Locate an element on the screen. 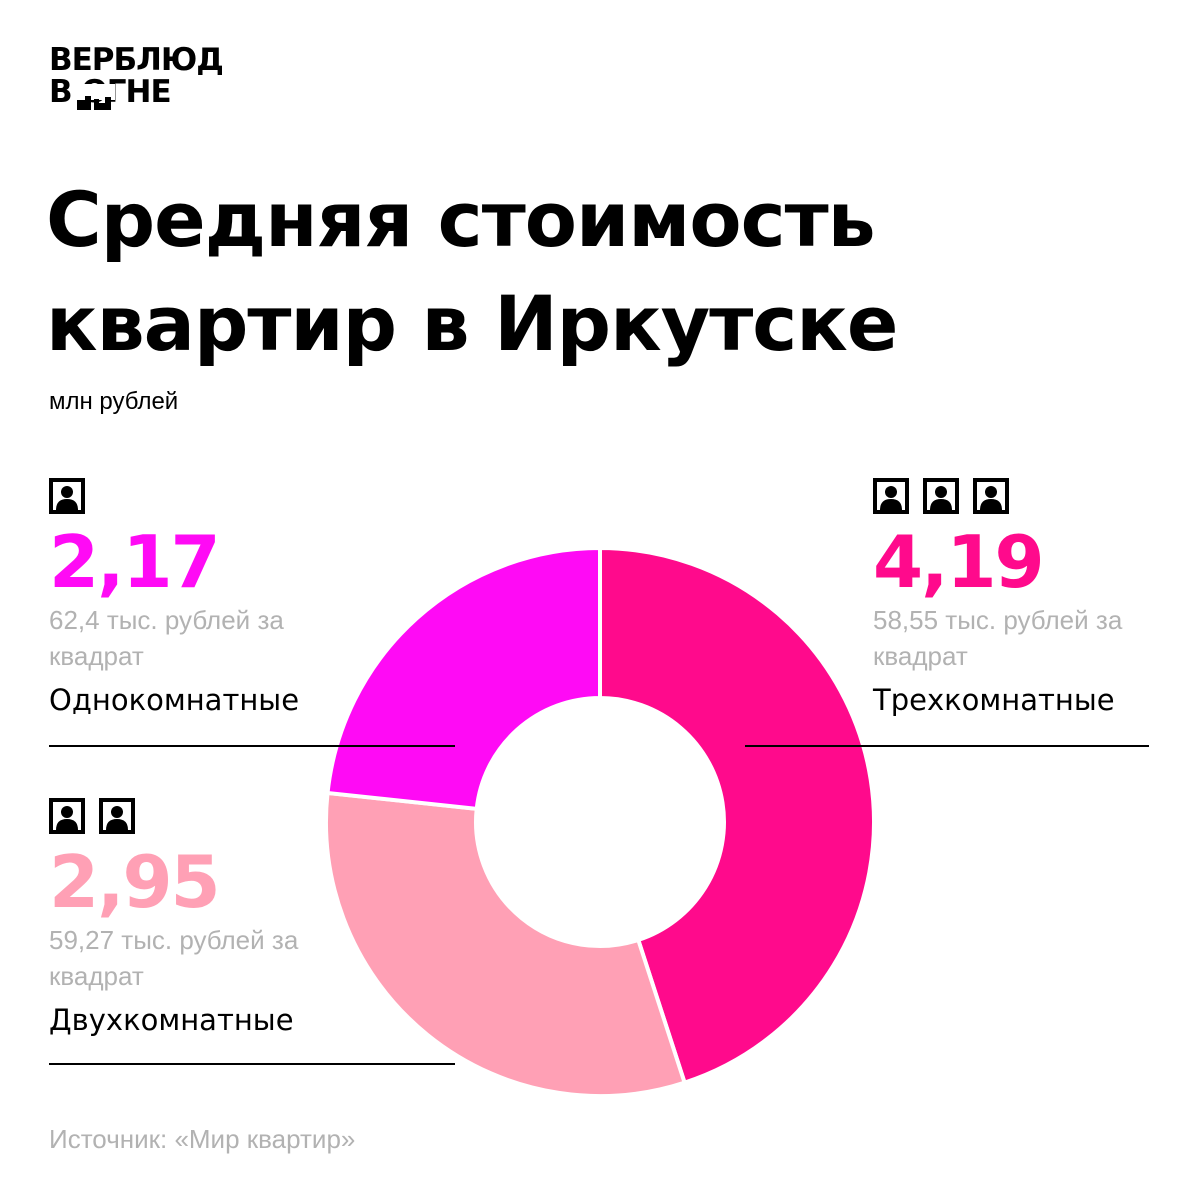  per-sqm-three-room-suffix: за квадрат is located at coordinates (998, 638).